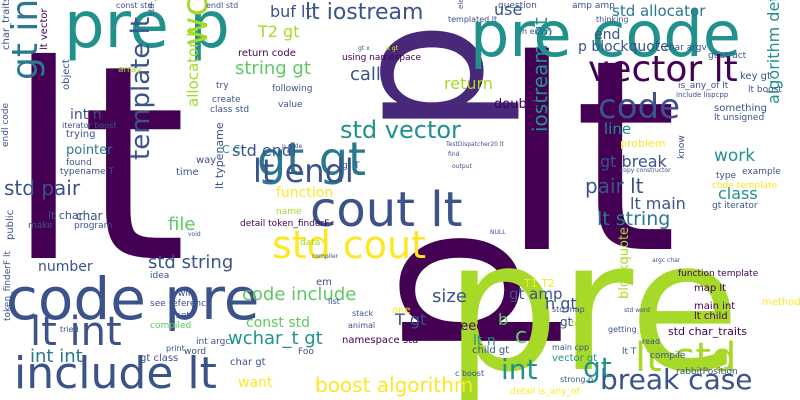 The image size is (800, 400). Describe the element at coordinates (76, 332) in the screenshot. I see `word-lt-int: lt int` at that location.